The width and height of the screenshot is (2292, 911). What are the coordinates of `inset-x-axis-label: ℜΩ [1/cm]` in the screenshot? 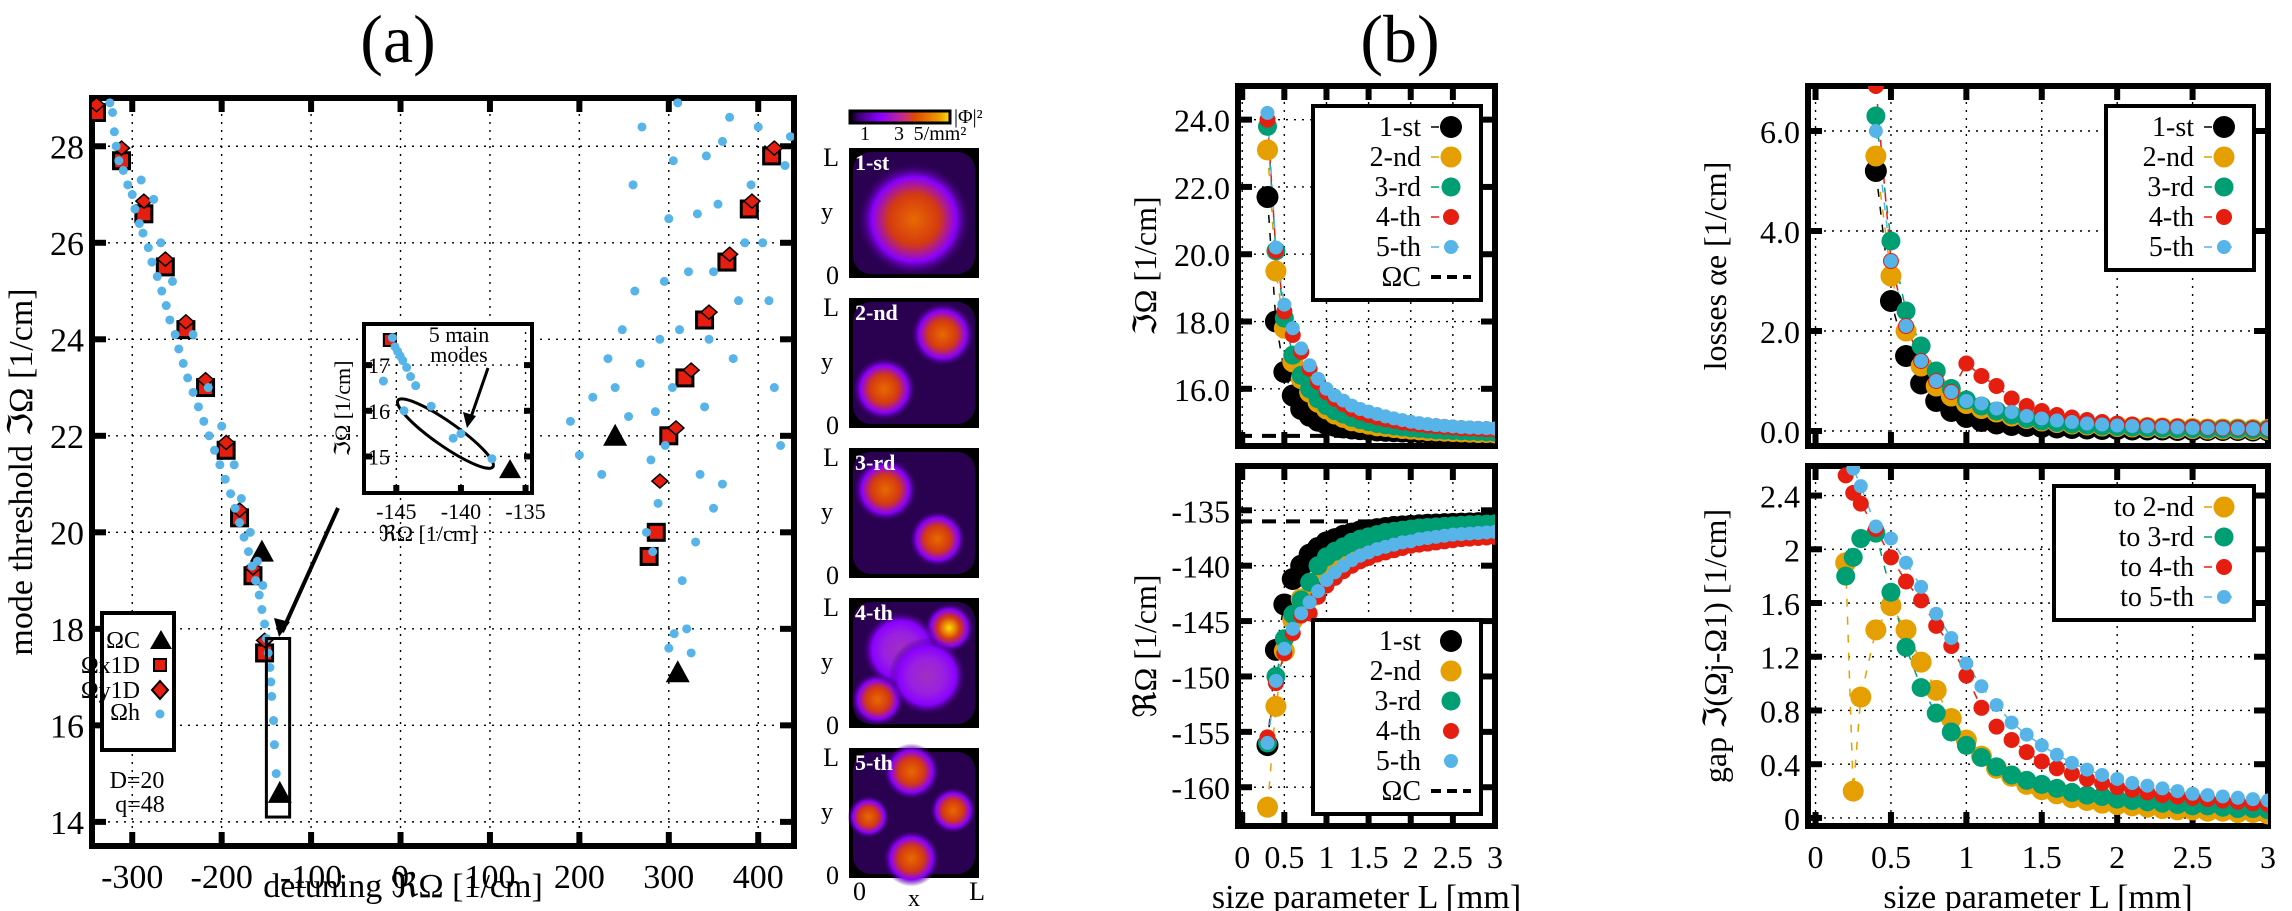 It's located at (428, 533).